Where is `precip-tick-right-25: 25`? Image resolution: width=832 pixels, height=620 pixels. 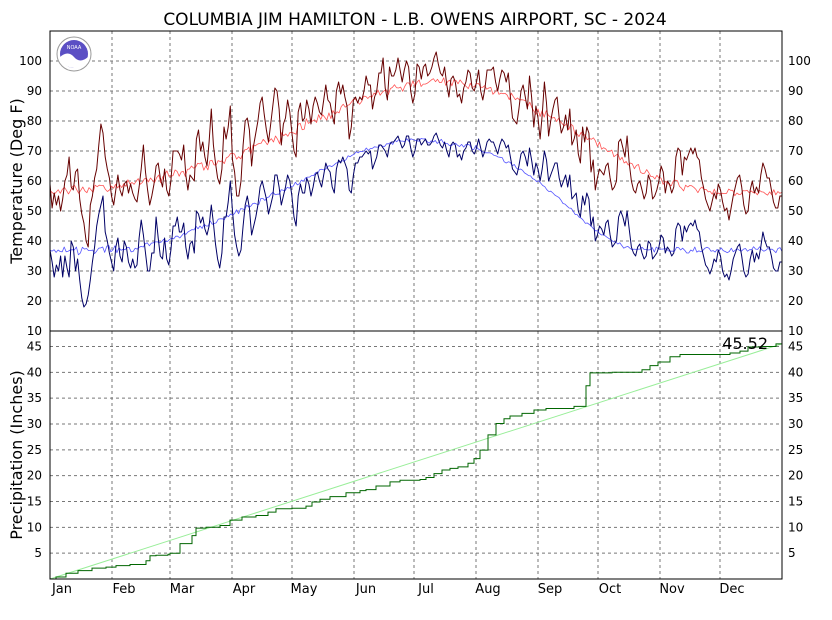 precip-tick-right-25: 25 is located at coordinates (795, 450).